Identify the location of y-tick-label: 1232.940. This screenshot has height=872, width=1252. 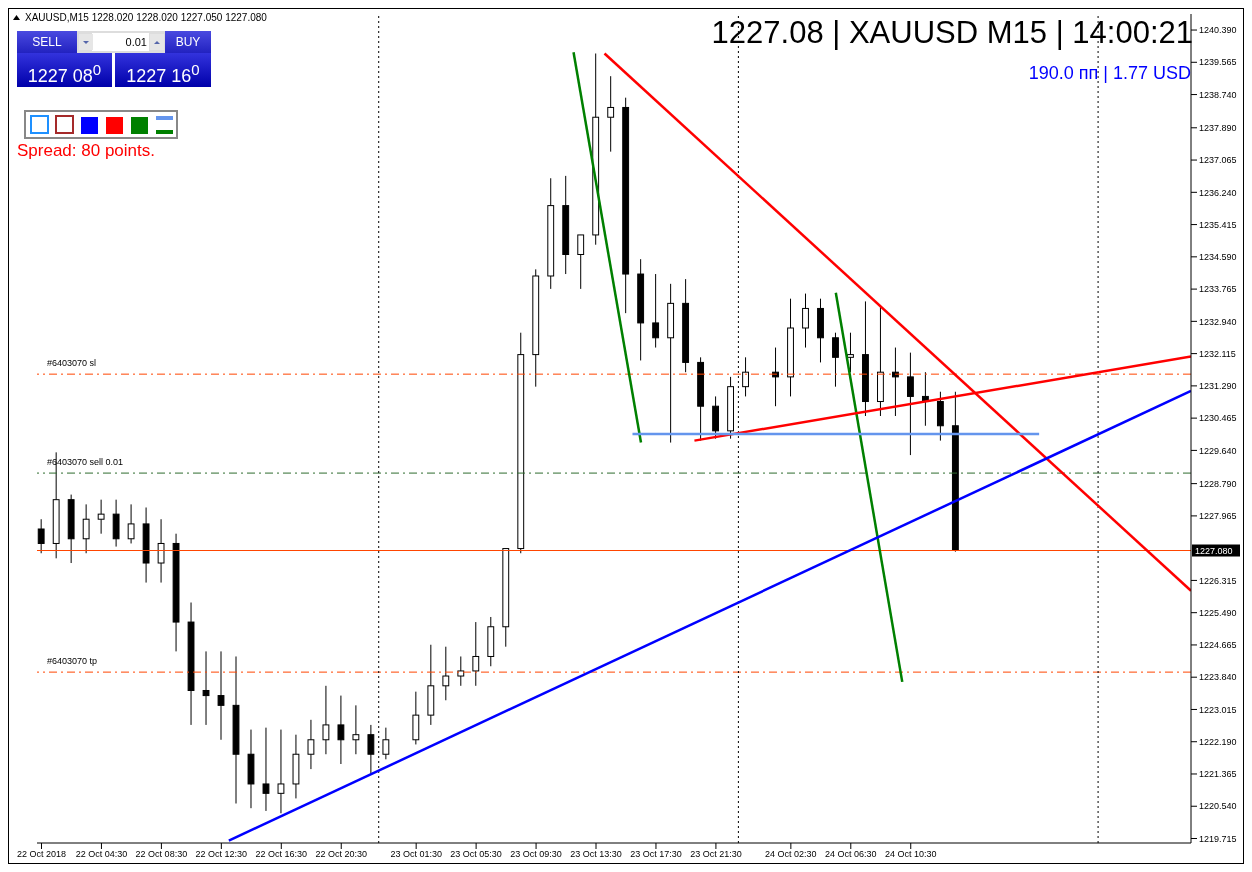
(1218, 321).